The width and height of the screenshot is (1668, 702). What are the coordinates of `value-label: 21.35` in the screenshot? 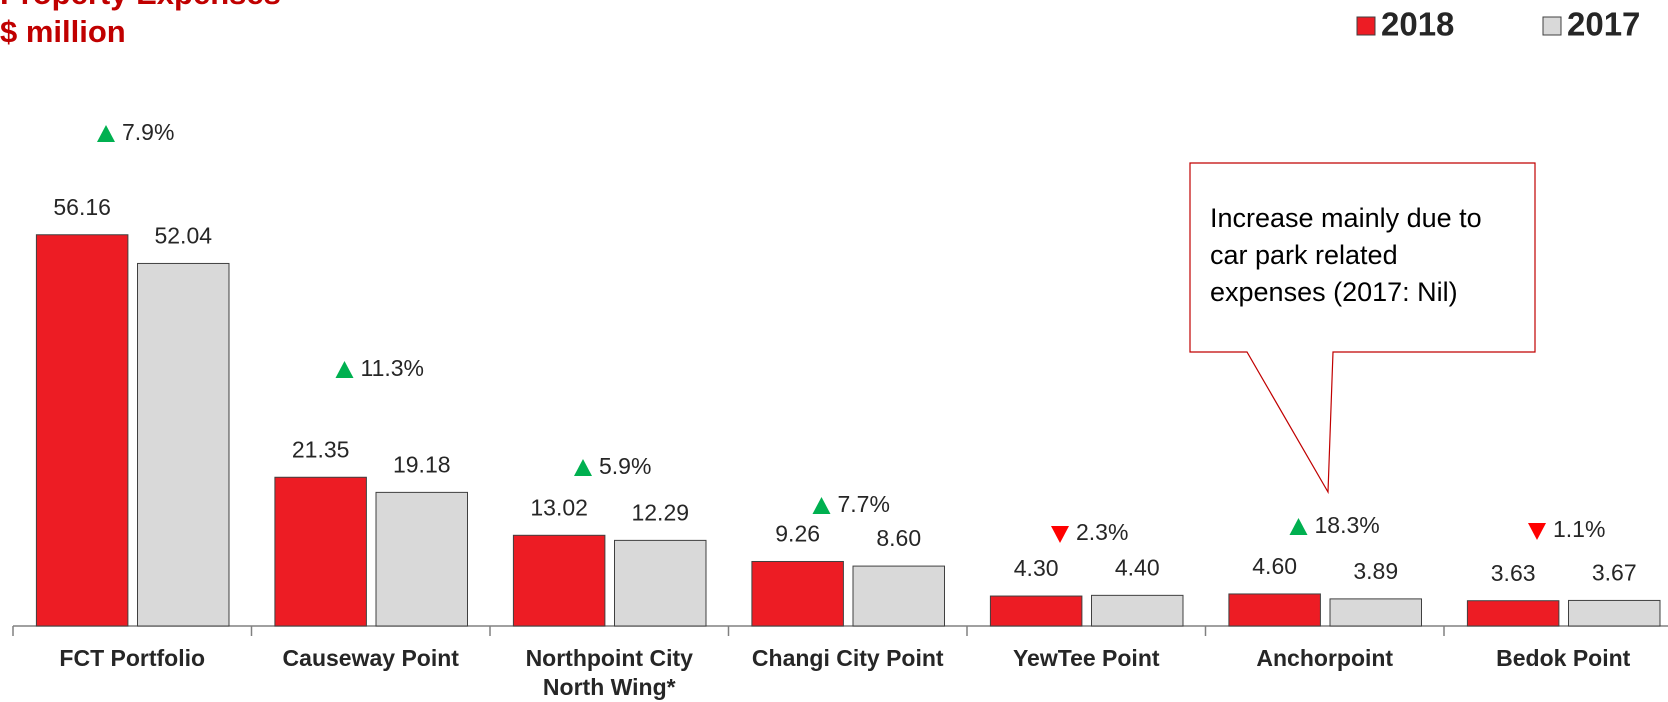 It's located at (321, 449).